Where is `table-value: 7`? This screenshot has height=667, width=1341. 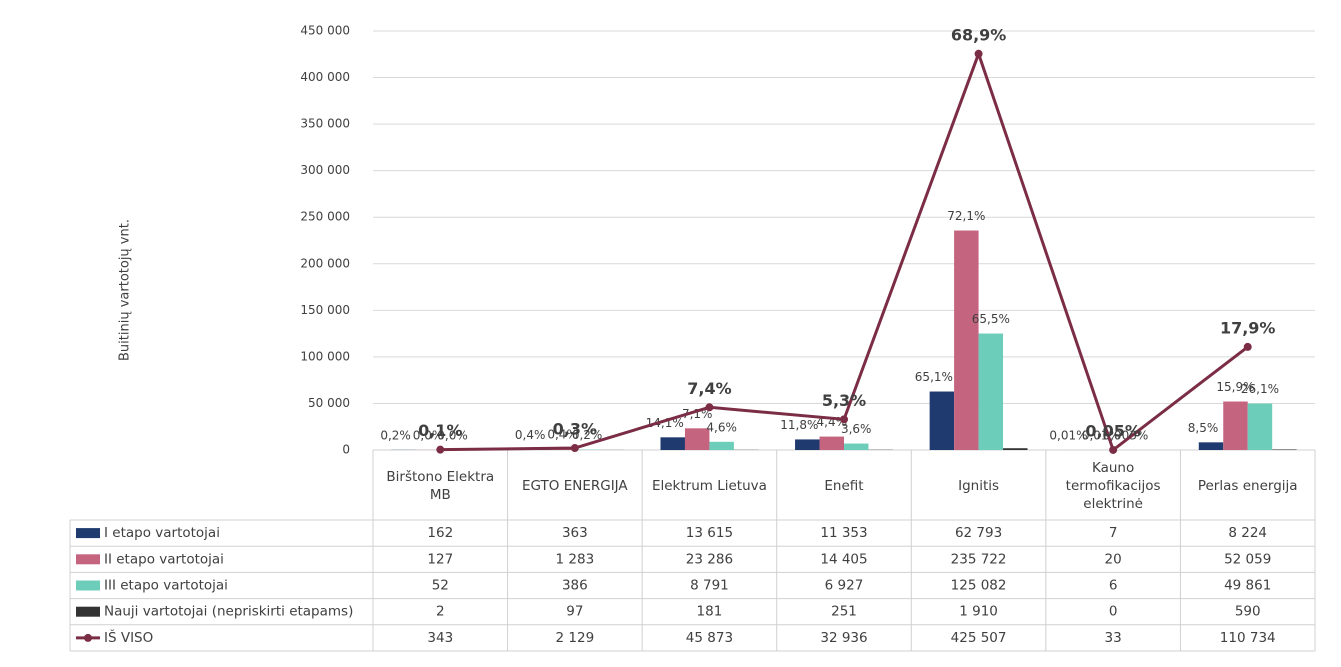
table-value: 7 is located at coordinates (1113, 533).